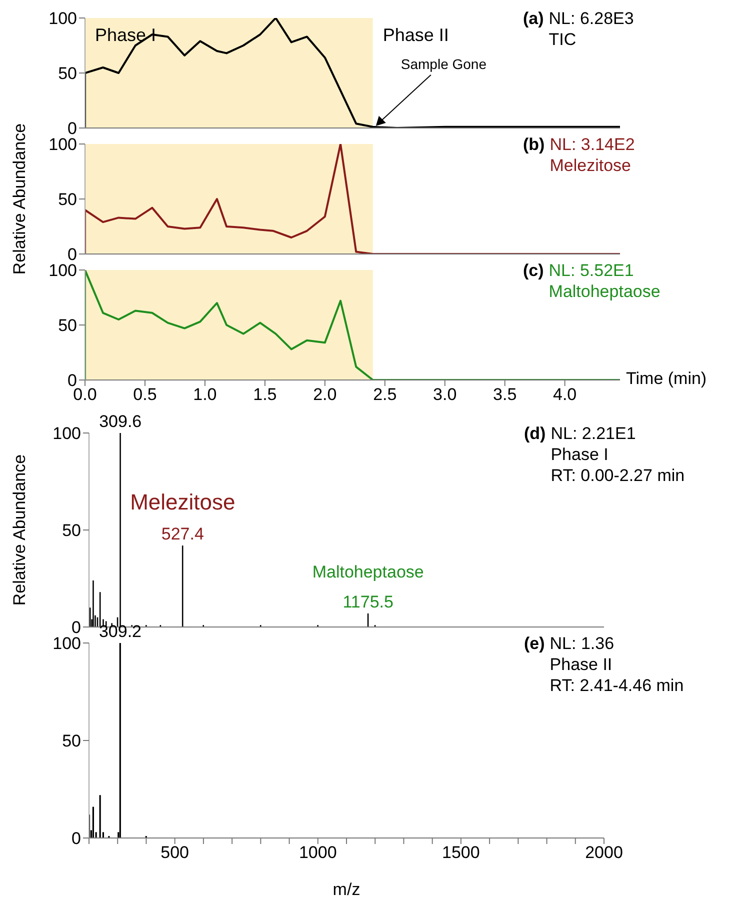 Image resolution: width=733 pixels, height=898 pixels. What do you see at coordinates (120, 631) in the screenshot?
I see `annotation: 309.2` at bounding box center [120, 631].